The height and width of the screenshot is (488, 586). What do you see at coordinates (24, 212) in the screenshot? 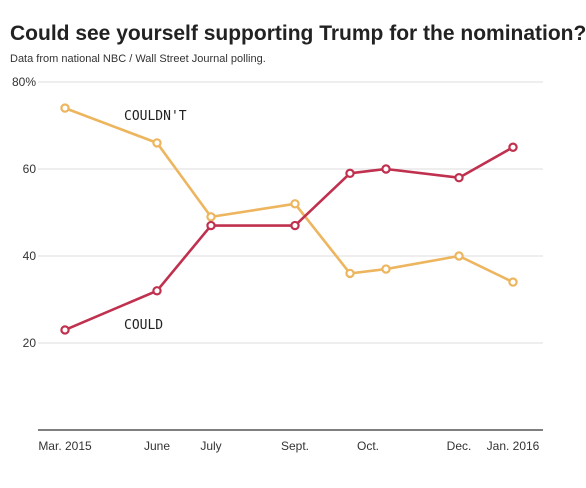
I see `y-axis-ticks: 20 40 60 80%` at bounding box center [24, 212].